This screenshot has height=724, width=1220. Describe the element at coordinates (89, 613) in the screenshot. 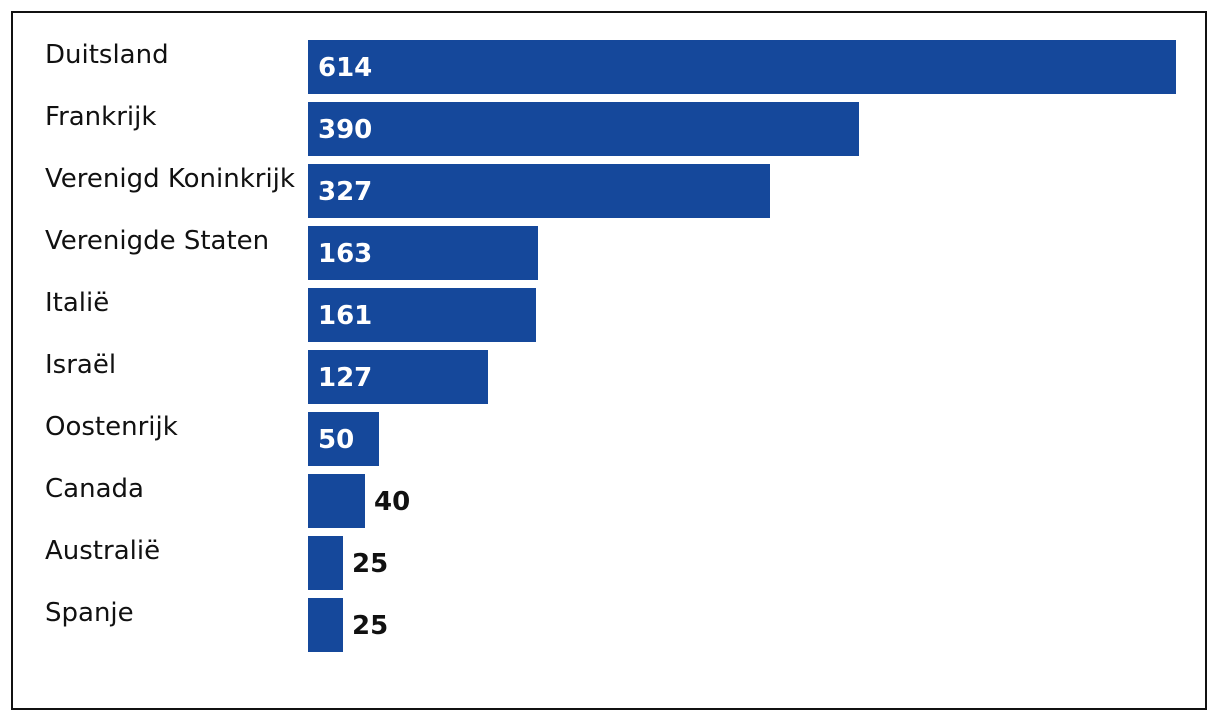

I see `category-label: Spanje` at that location.